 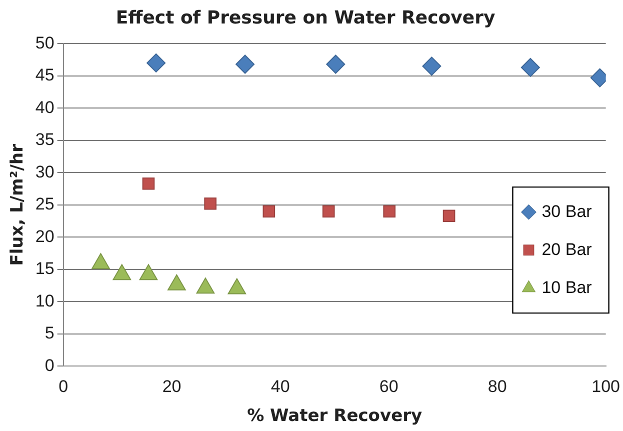 I want to click on y-tick-label: 50, so click(x=44, y=42).